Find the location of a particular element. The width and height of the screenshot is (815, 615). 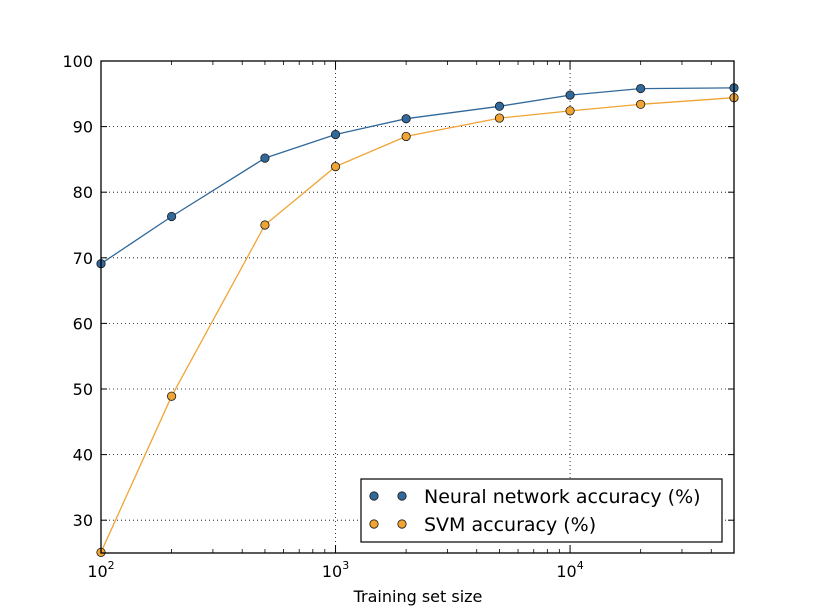

y-tick-label: 100 is located at coordinates (77, 61).